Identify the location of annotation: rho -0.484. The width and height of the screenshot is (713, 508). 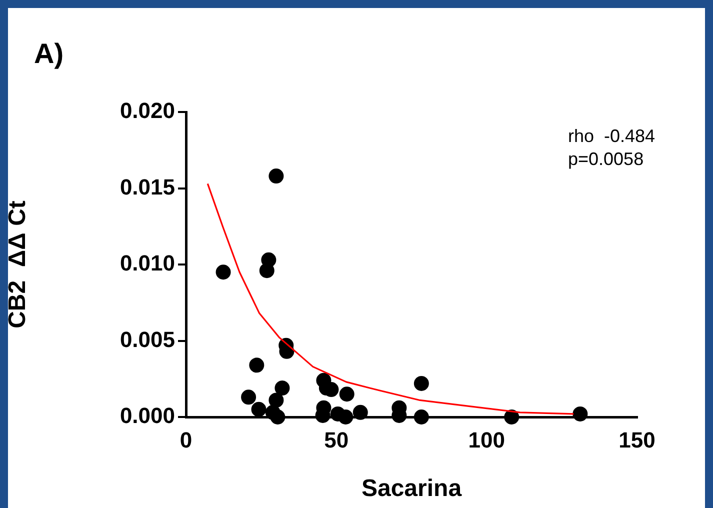
(612, 136).